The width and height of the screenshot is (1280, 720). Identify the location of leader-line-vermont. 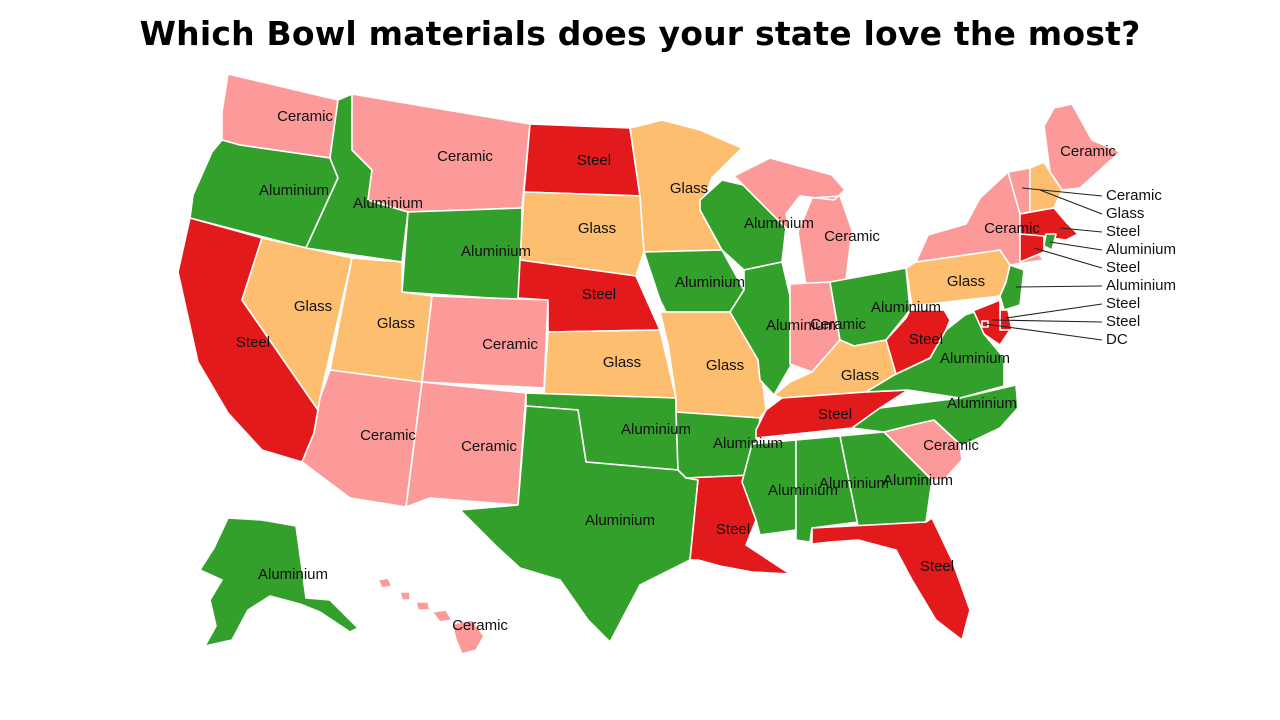
(1062, 192).